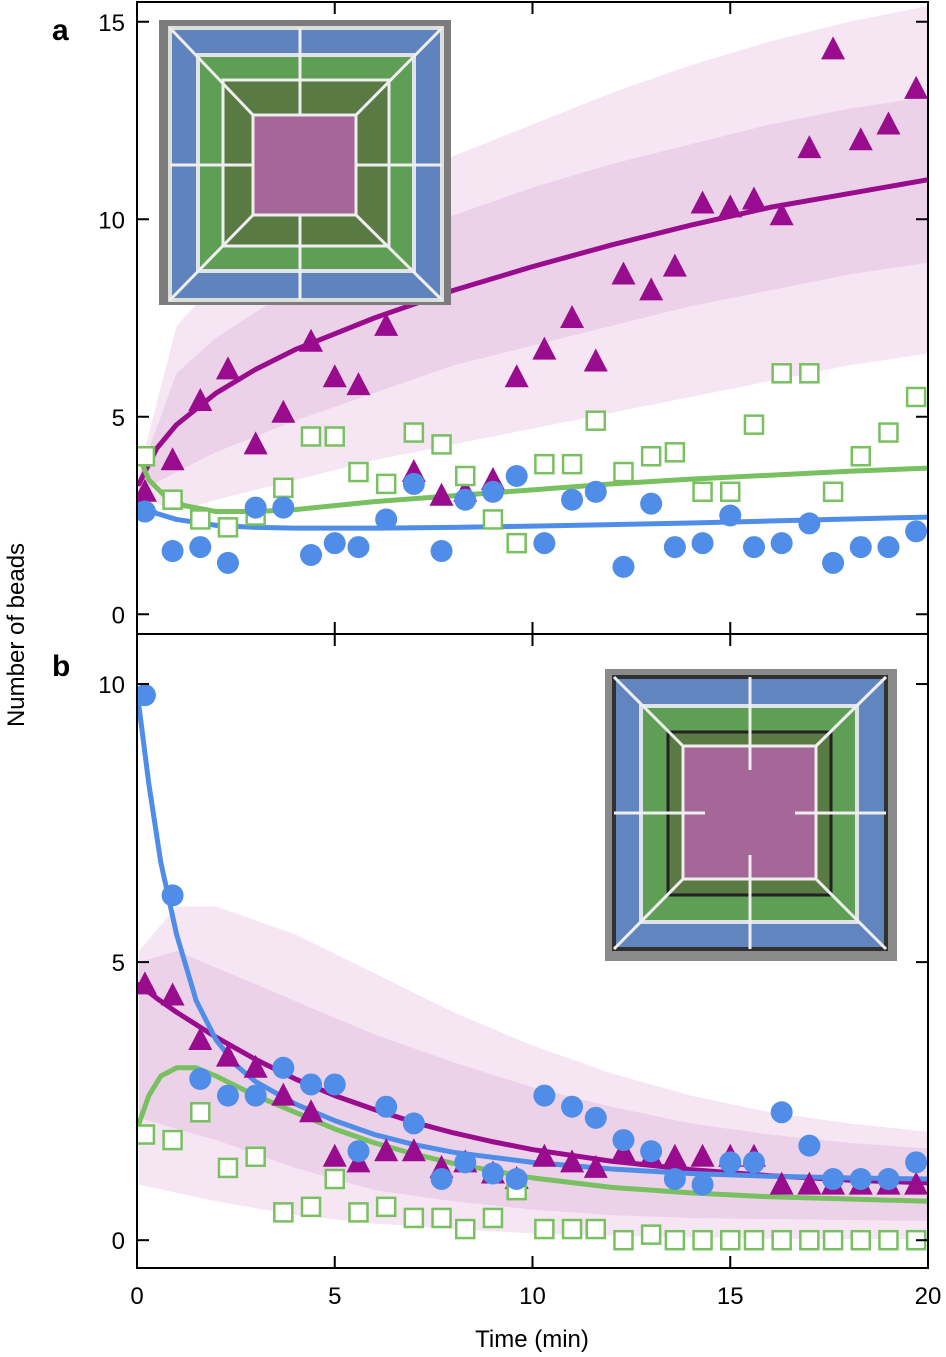  I want to click on x-tick-label: 15, so click(730, 1296).